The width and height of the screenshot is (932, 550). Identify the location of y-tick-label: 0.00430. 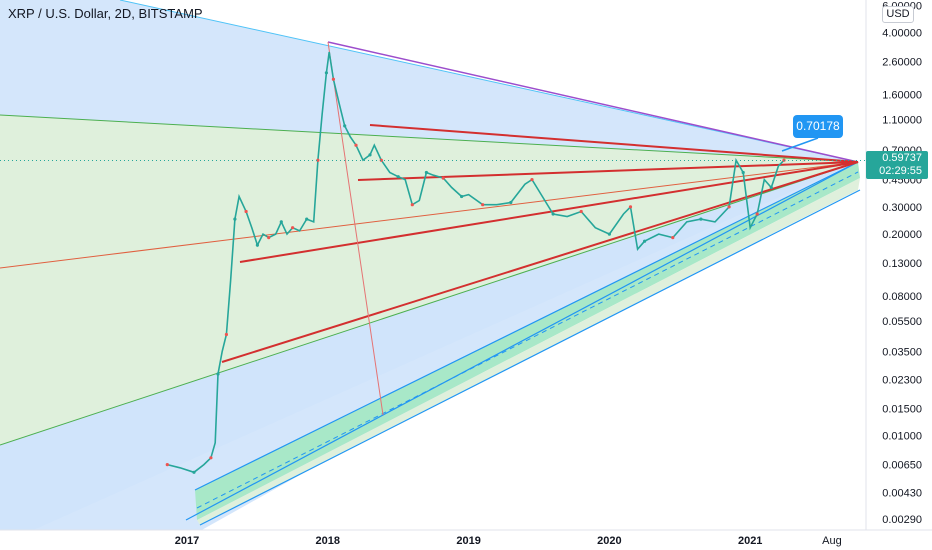
(902, 493).